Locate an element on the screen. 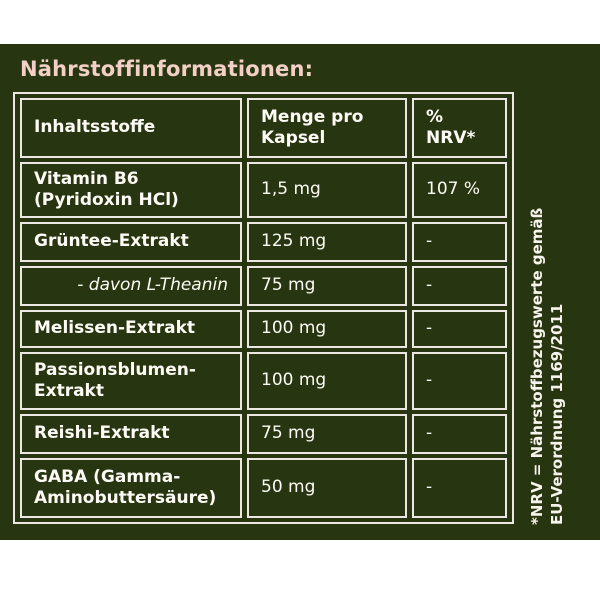  ingredient-cell: Passionsblumen-Extrakt is located at coordinates (131, 381).